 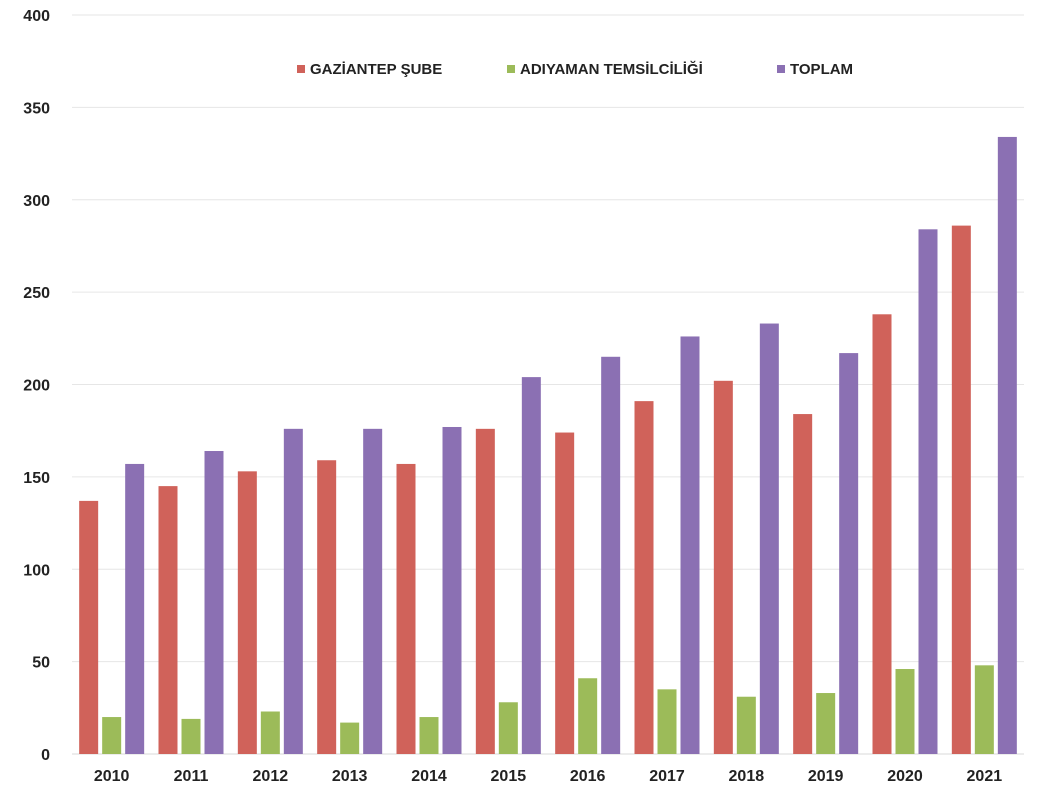 What do you see at coordinates (509, 776) in the screenshot?
I see `x-tick-label: 2015` at bounding box center [509, 776].